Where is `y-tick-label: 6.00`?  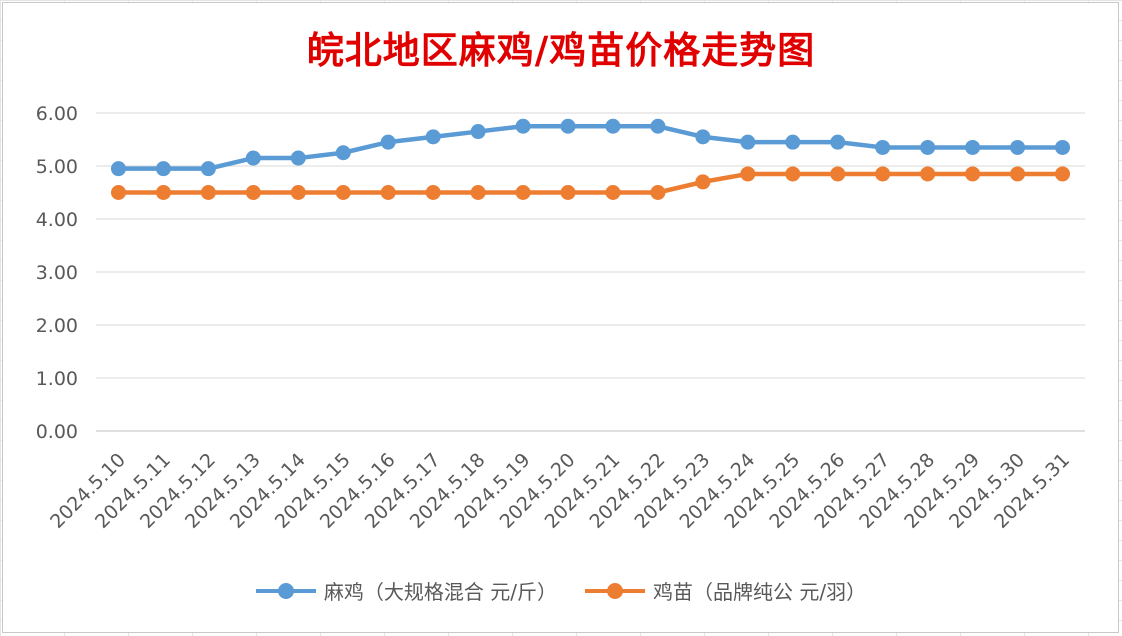
y-tick-label: 6.00 is located at coordinates (57, 114).